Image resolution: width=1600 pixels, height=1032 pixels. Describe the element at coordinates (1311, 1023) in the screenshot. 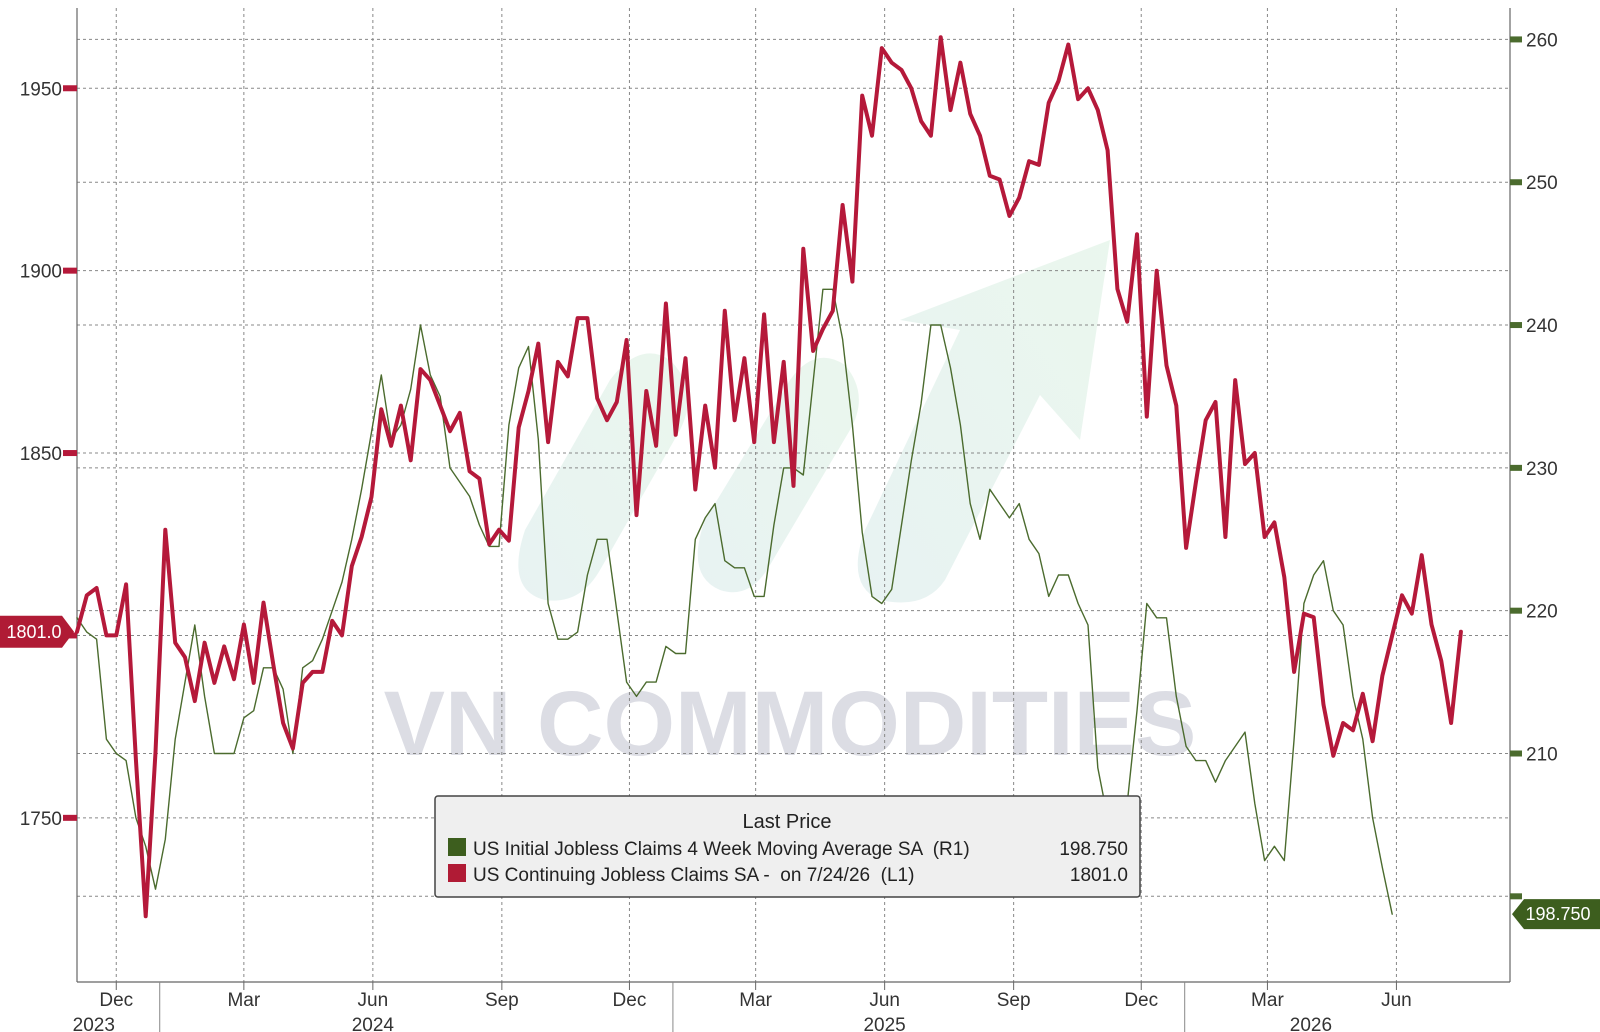

I see `x-axis-year-label: 2026` at that location.